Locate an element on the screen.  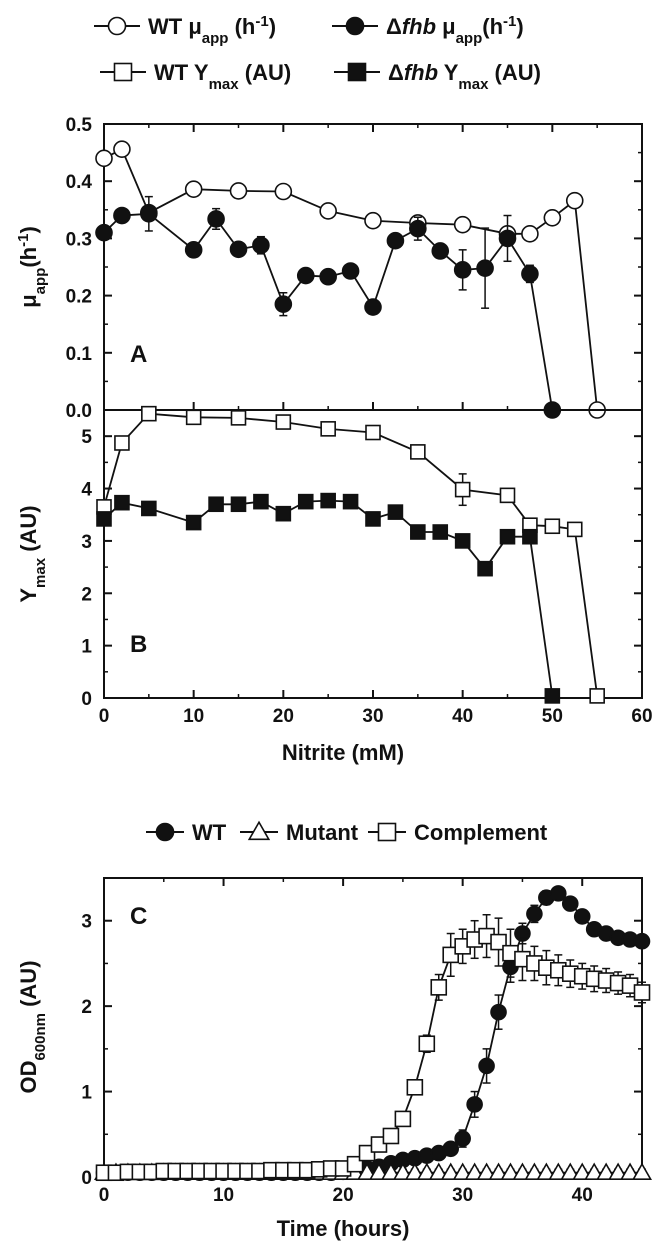
legend-item-mutant: Mutant is located at coordinates (299, 832).